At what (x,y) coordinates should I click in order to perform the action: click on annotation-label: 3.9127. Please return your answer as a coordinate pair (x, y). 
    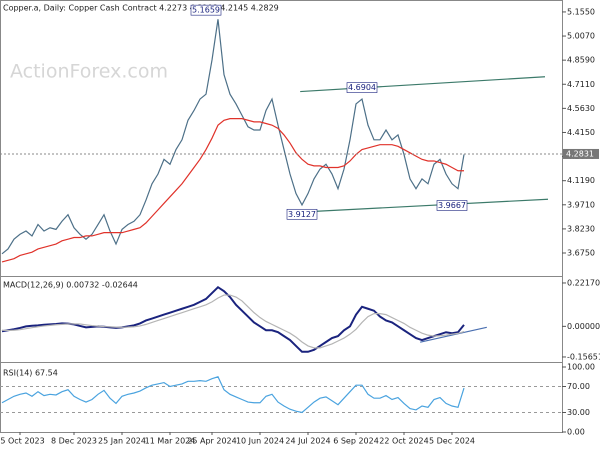
    Looking at the image, I should click on (302, 214).